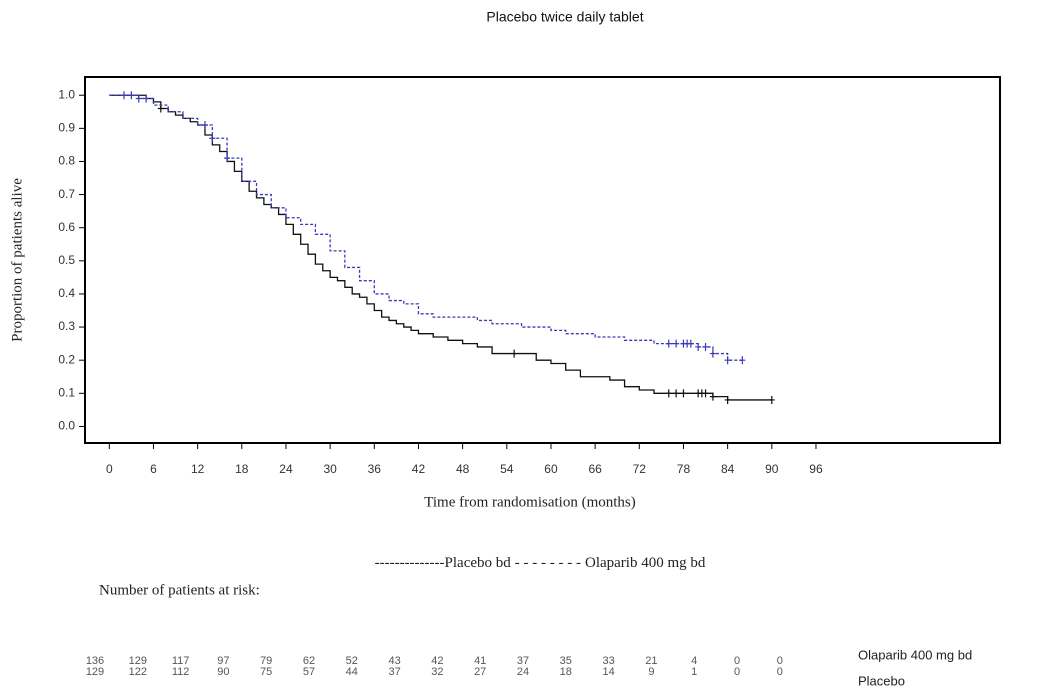 This screenshot has width=1044, height=692. Describe the element at coordinates (595, 469) in the screenshot. I see `x-tick-label: 66` at that location.